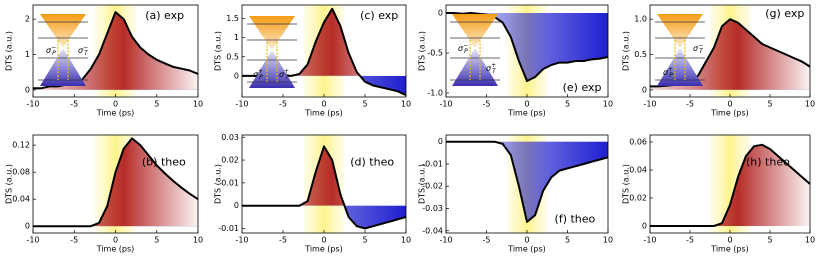 The width and height of the screenshot is (830, 263). What do you see at coordinates (432, 208) in the screenshot?
I see `y-tick-label: -0.03` at bounding box center [432, 208].